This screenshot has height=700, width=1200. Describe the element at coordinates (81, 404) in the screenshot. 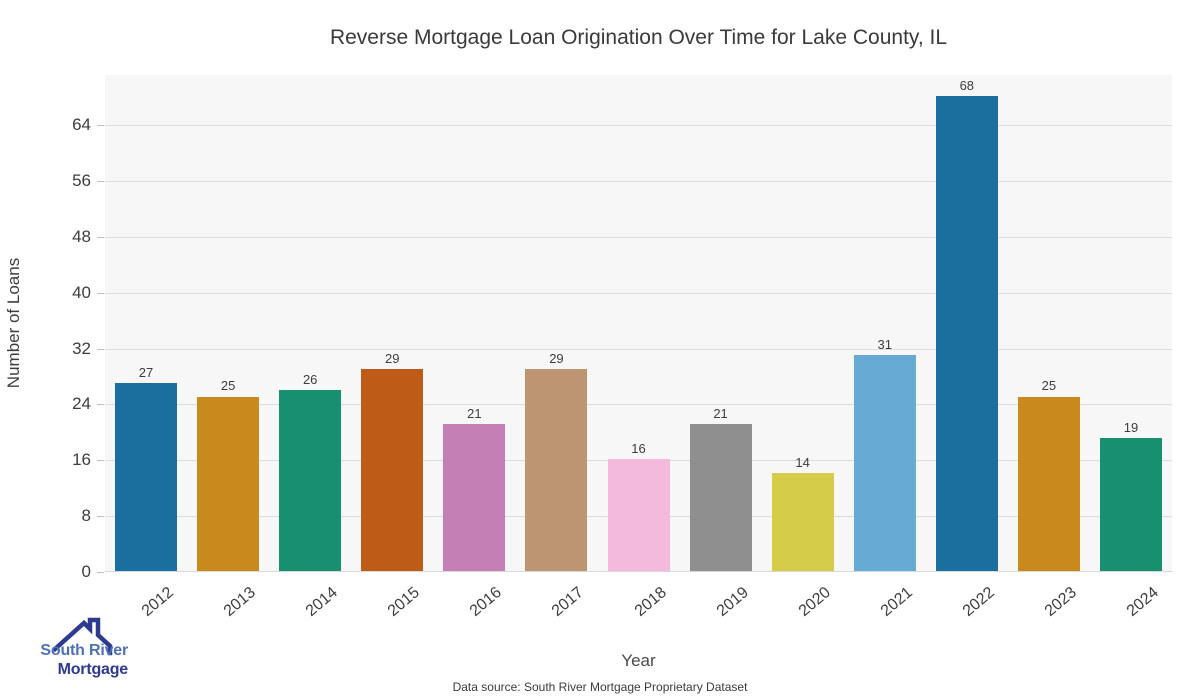

I see `y-tick-label-24: 24` at that location.